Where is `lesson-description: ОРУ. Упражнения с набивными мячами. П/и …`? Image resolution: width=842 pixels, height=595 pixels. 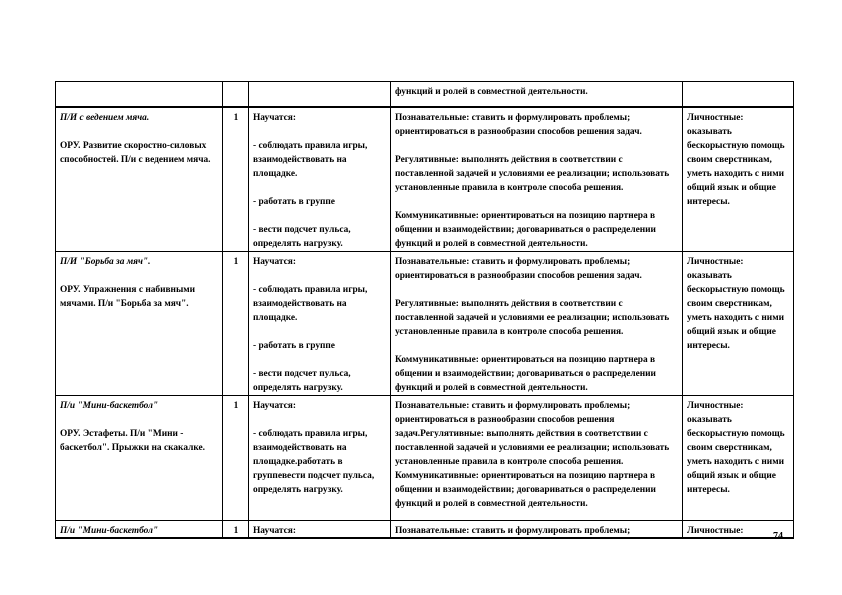 lesson-description: ОРУ. Упражнения с набивными мячами. П/и … is located at coordinates (128, 297).